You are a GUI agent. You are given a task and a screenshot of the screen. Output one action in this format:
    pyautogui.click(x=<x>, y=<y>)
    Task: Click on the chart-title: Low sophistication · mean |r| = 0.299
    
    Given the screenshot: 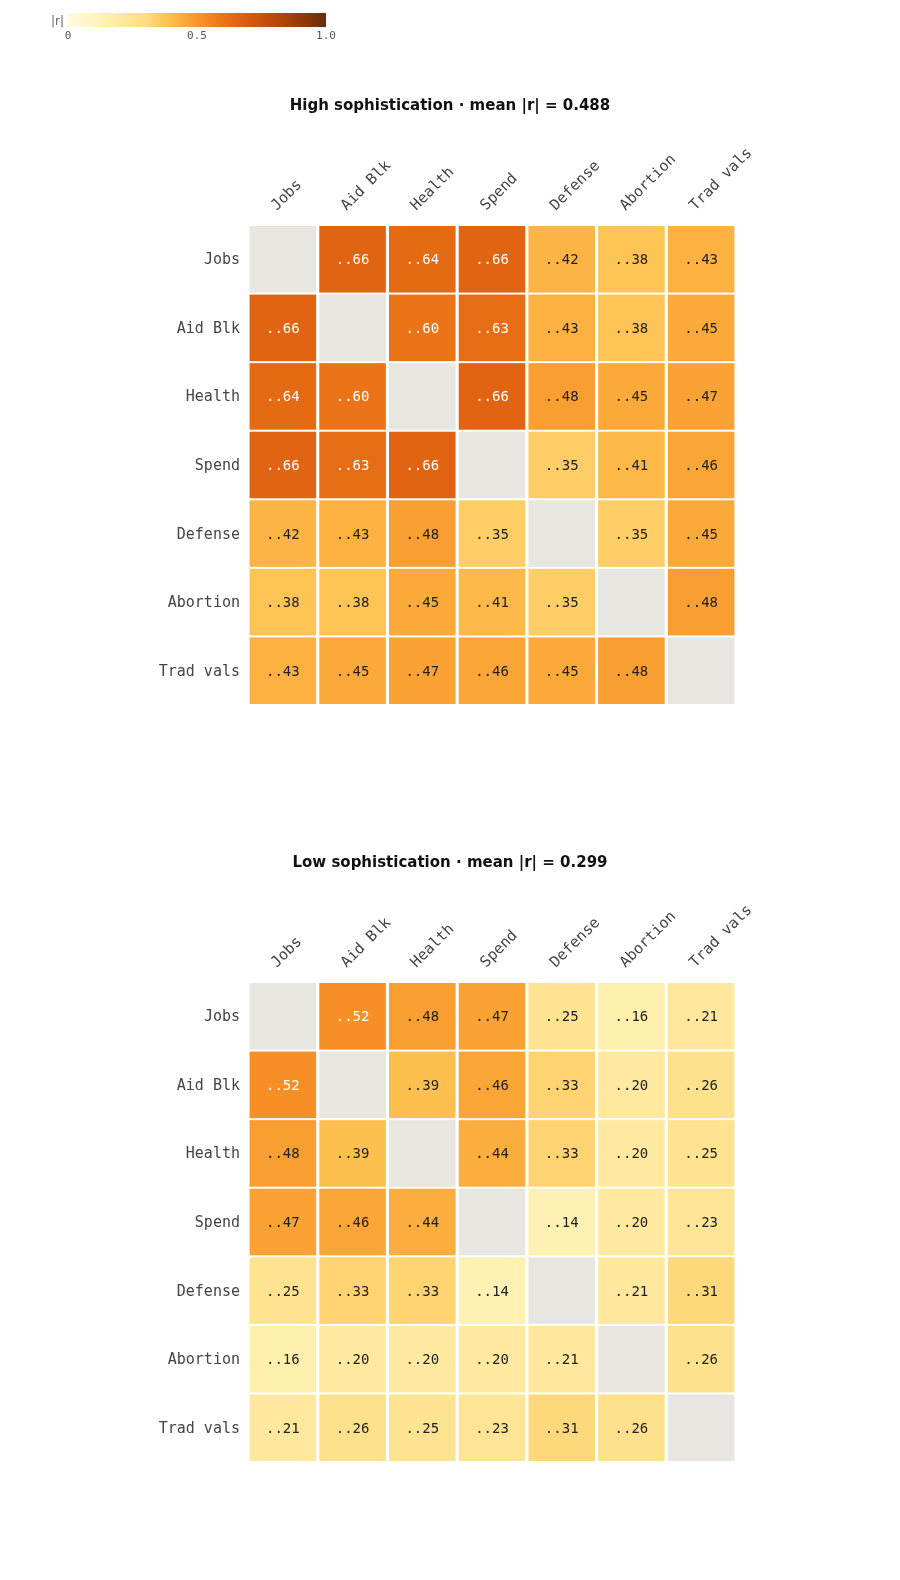 What is the action you would take?
    pyautogui.click(x=450, y=862)
    